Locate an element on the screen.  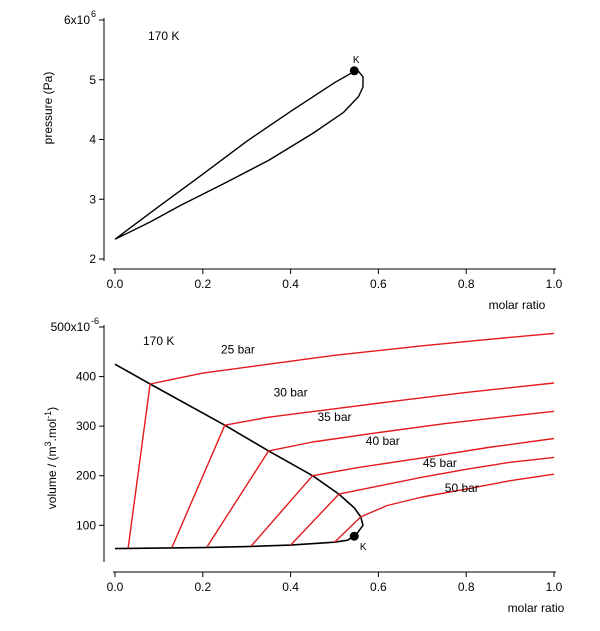
y-tick-exponent: -6 is located at coordinates (95, 321).